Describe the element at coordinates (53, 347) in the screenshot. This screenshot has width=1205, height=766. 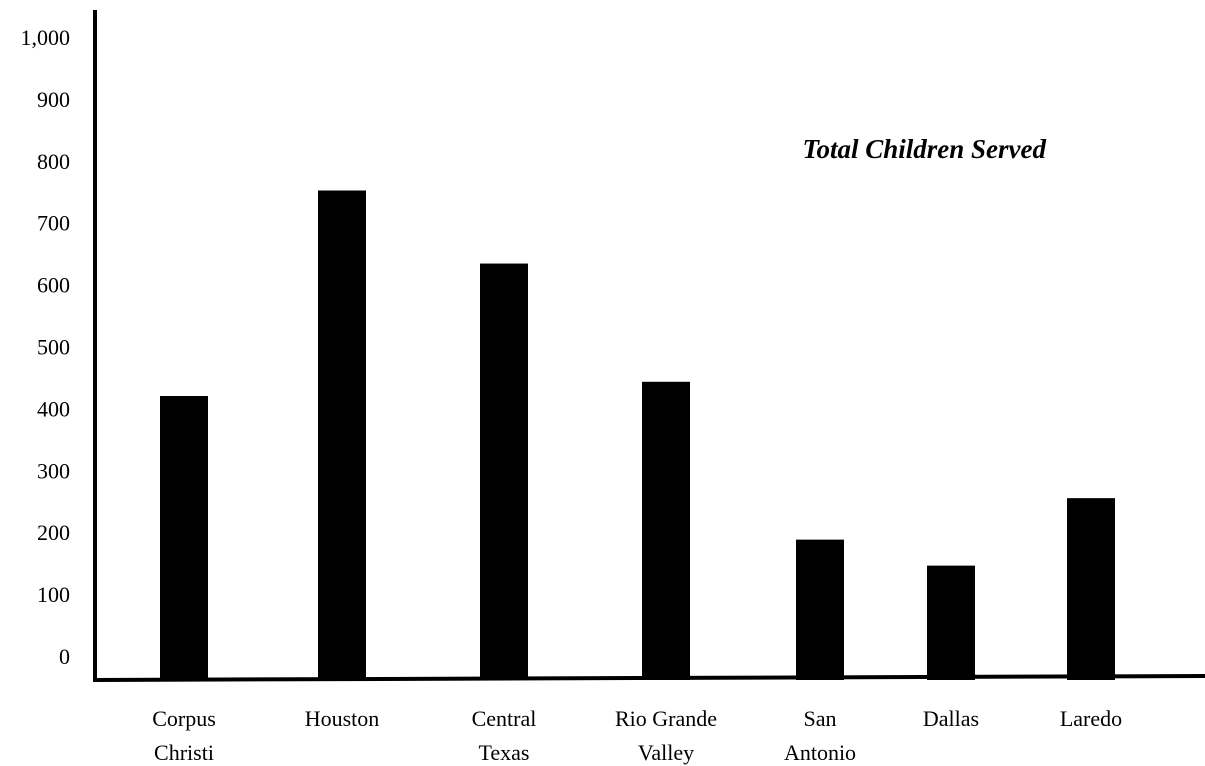
I see `y-tick-label: 500` at that location.